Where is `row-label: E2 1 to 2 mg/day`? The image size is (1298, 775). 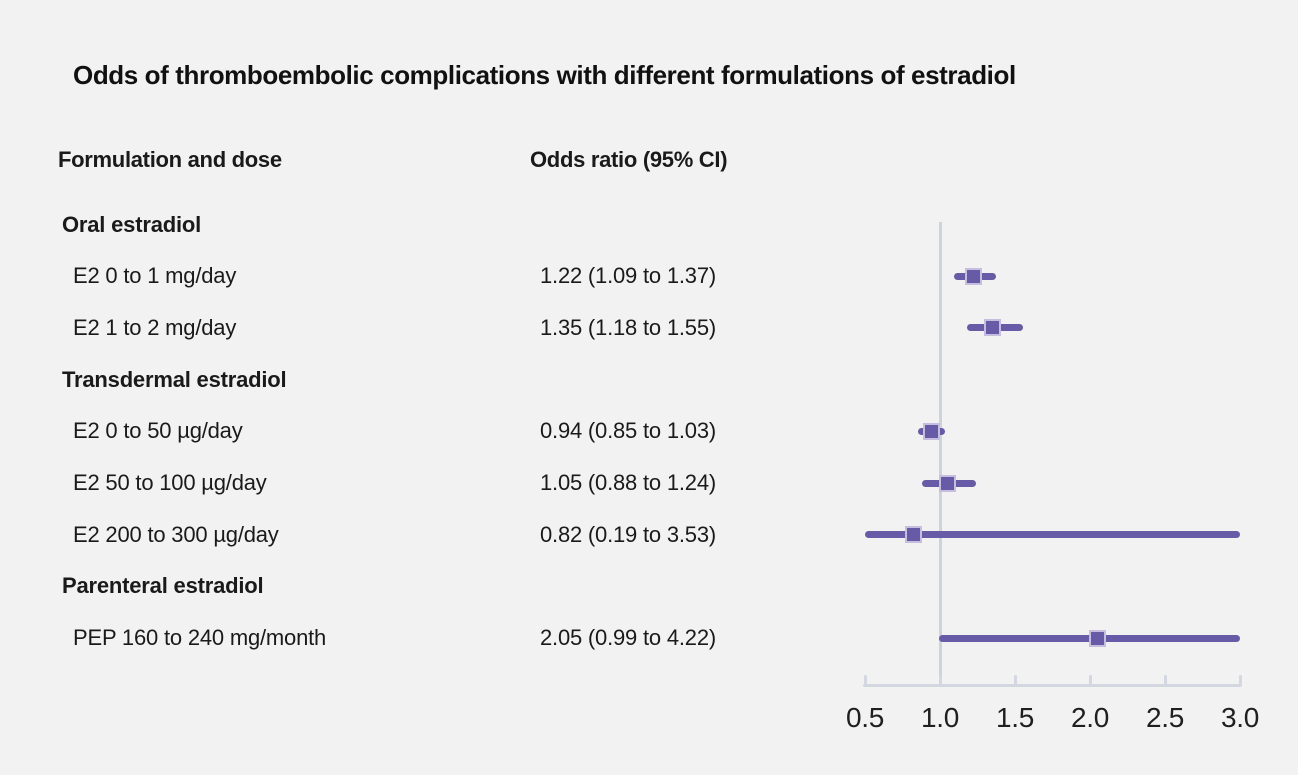 row-label: E2 1 to 2 mg/day is located at coordinates (155, 327).